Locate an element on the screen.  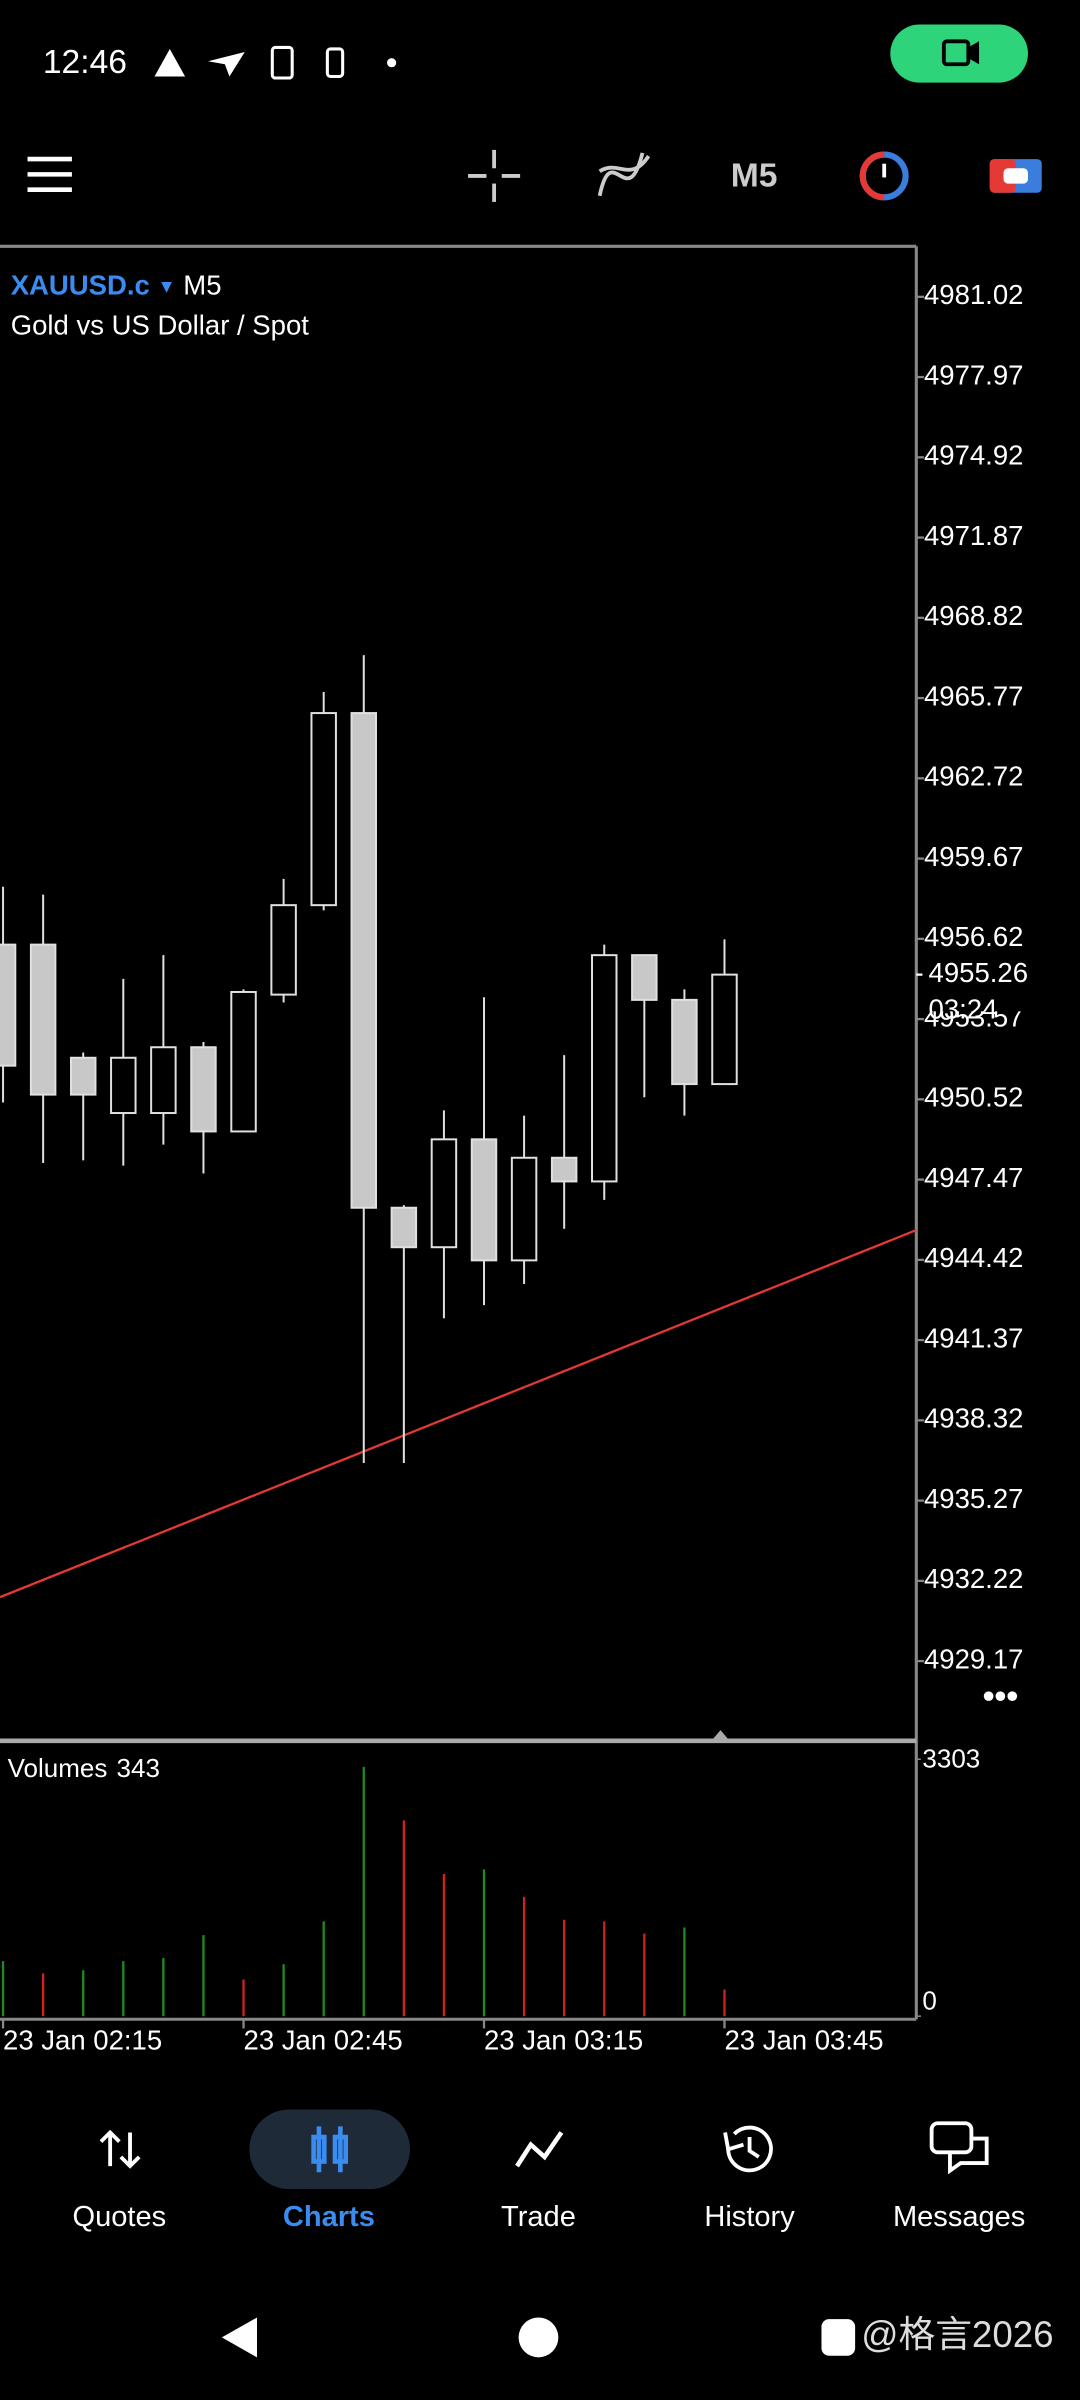
watermark: @格言2026 is located at coordinates (957, 2334).